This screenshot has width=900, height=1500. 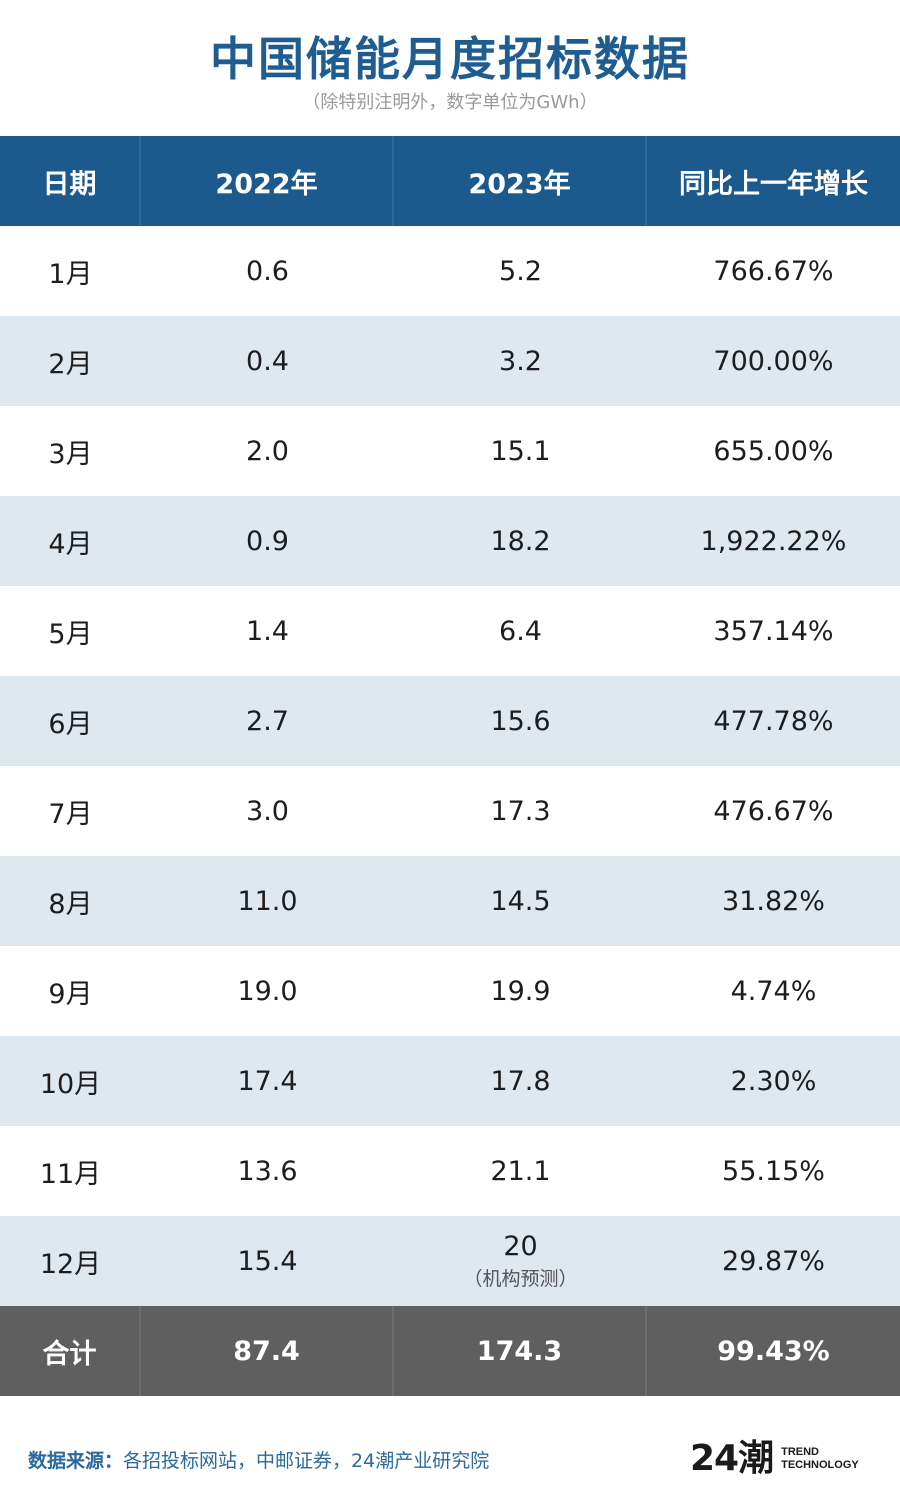 I want to click on table-row: 4月 0.9 18.2 1,922.22%, so click(x=450, y=541).